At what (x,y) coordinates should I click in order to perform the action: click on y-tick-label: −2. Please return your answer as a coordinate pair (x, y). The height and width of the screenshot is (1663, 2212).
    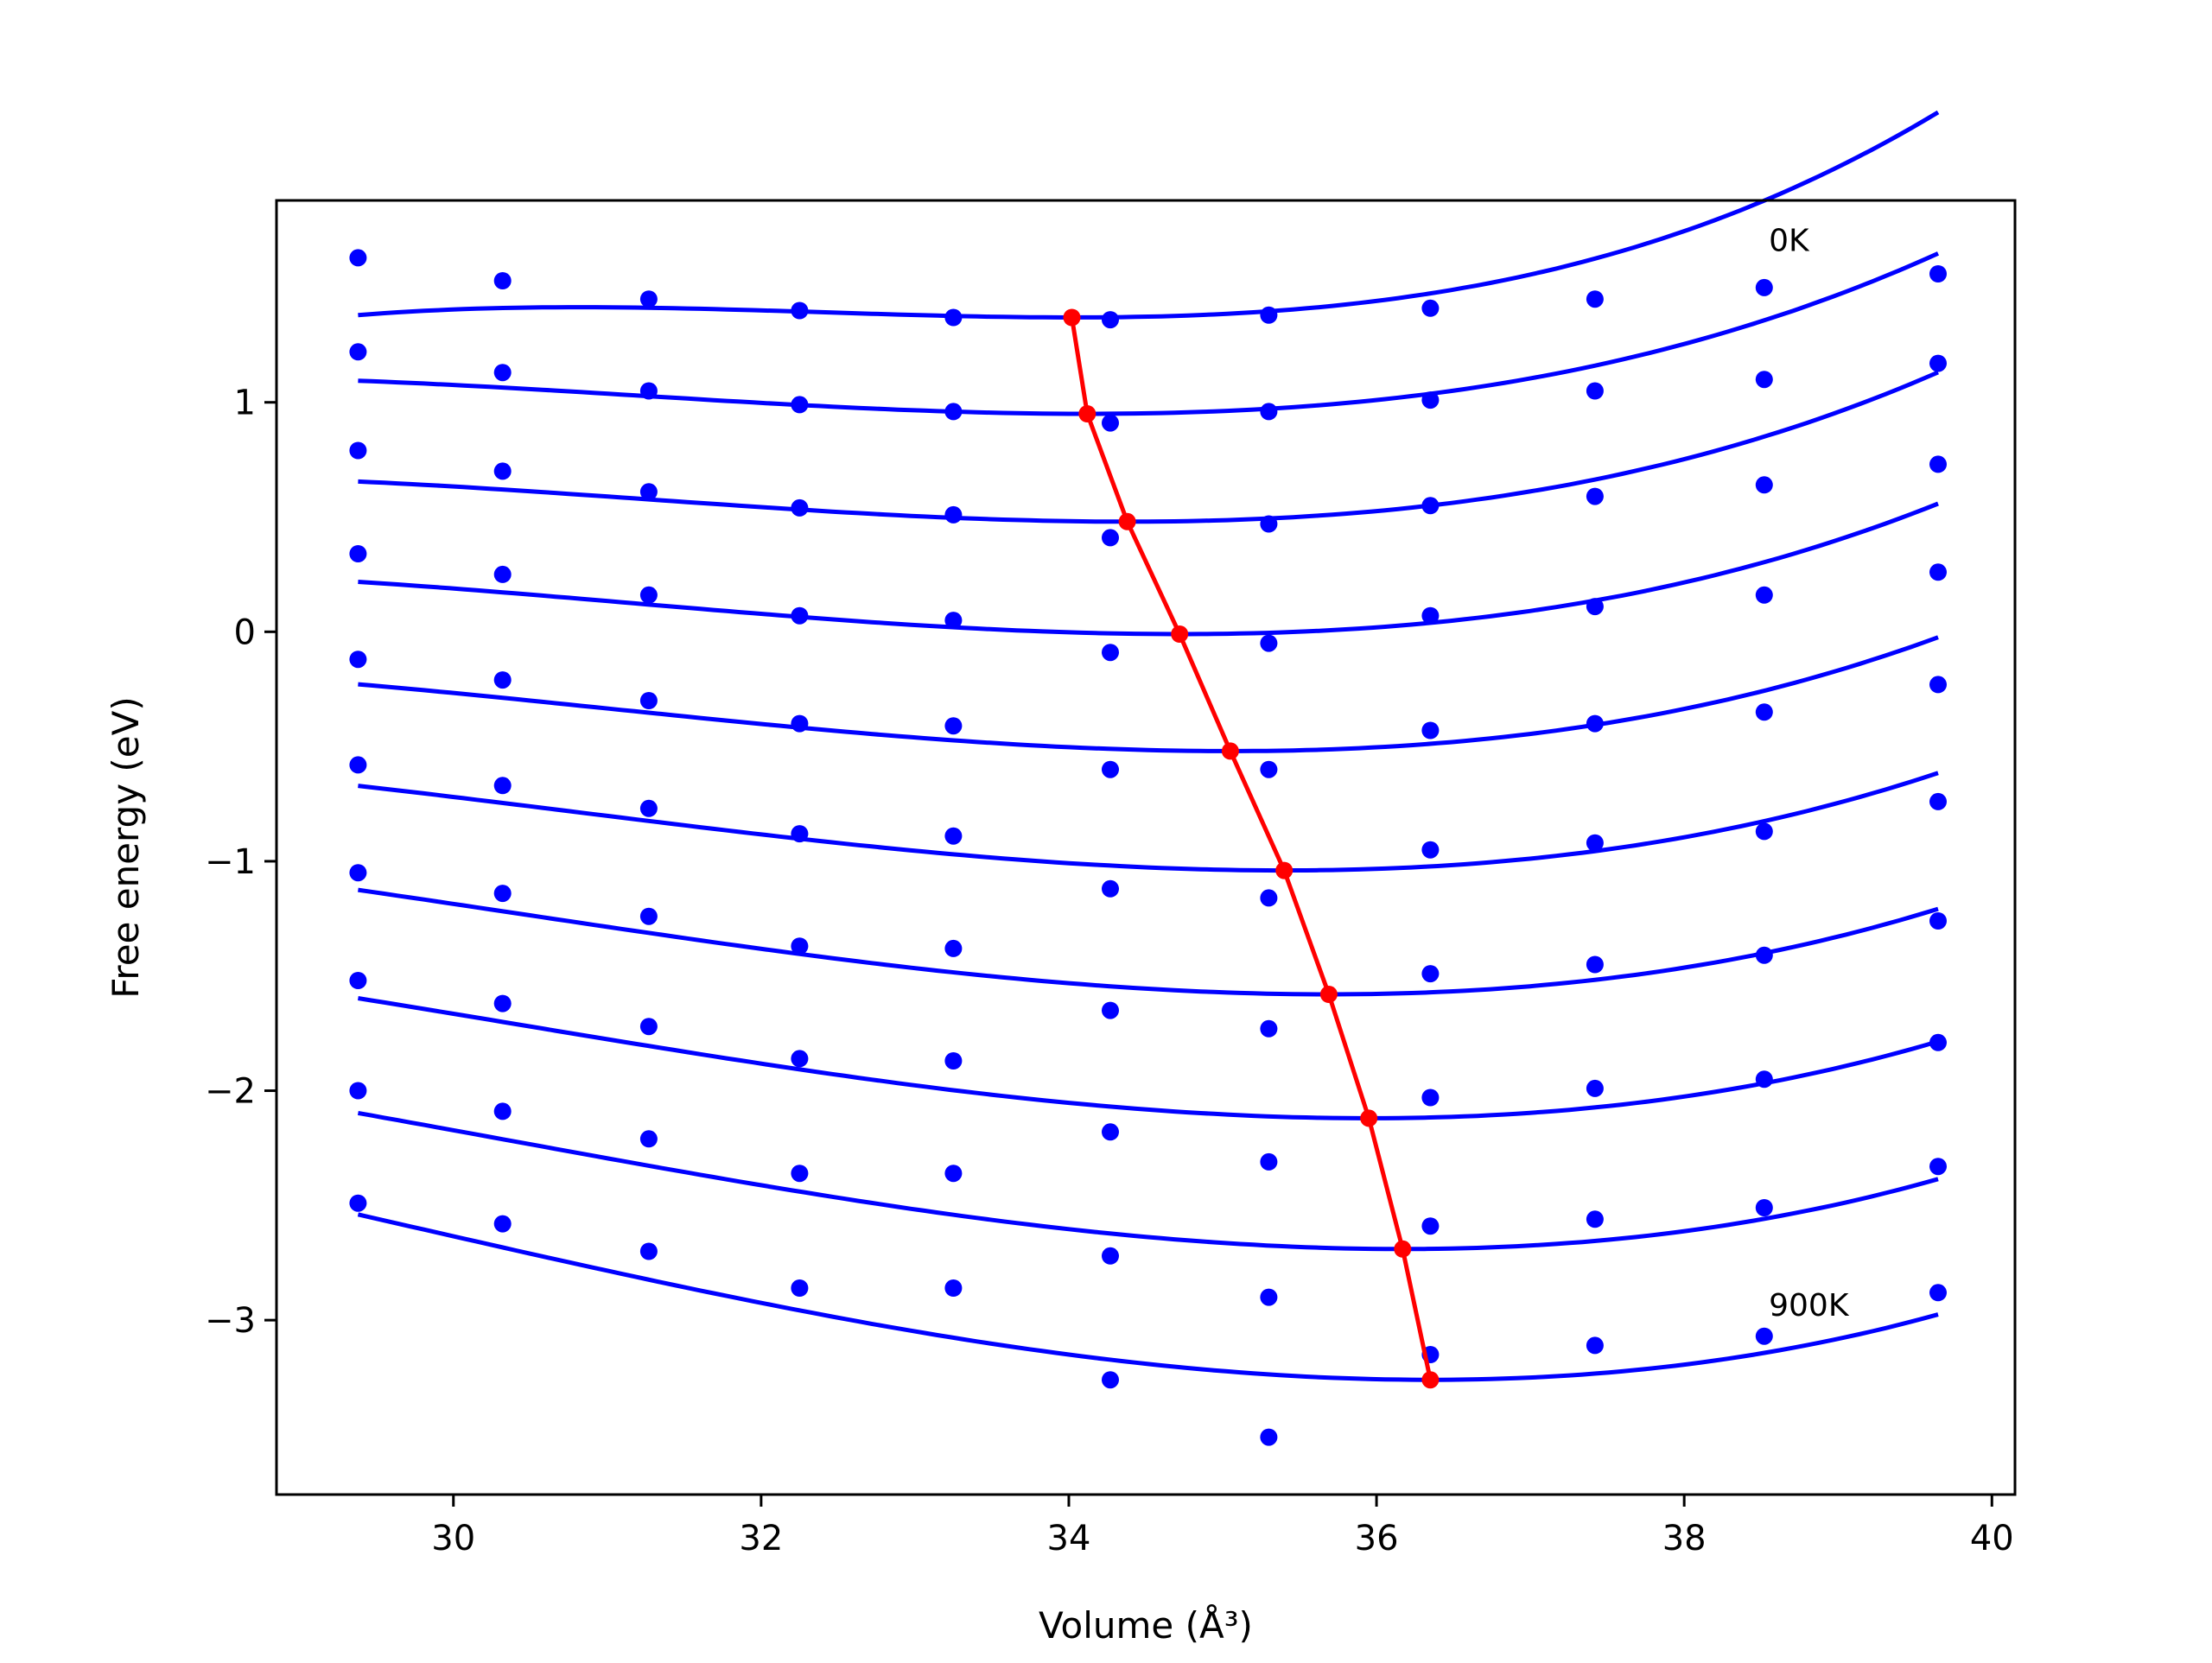
    Looking at the image, I should click on (231, 1092).